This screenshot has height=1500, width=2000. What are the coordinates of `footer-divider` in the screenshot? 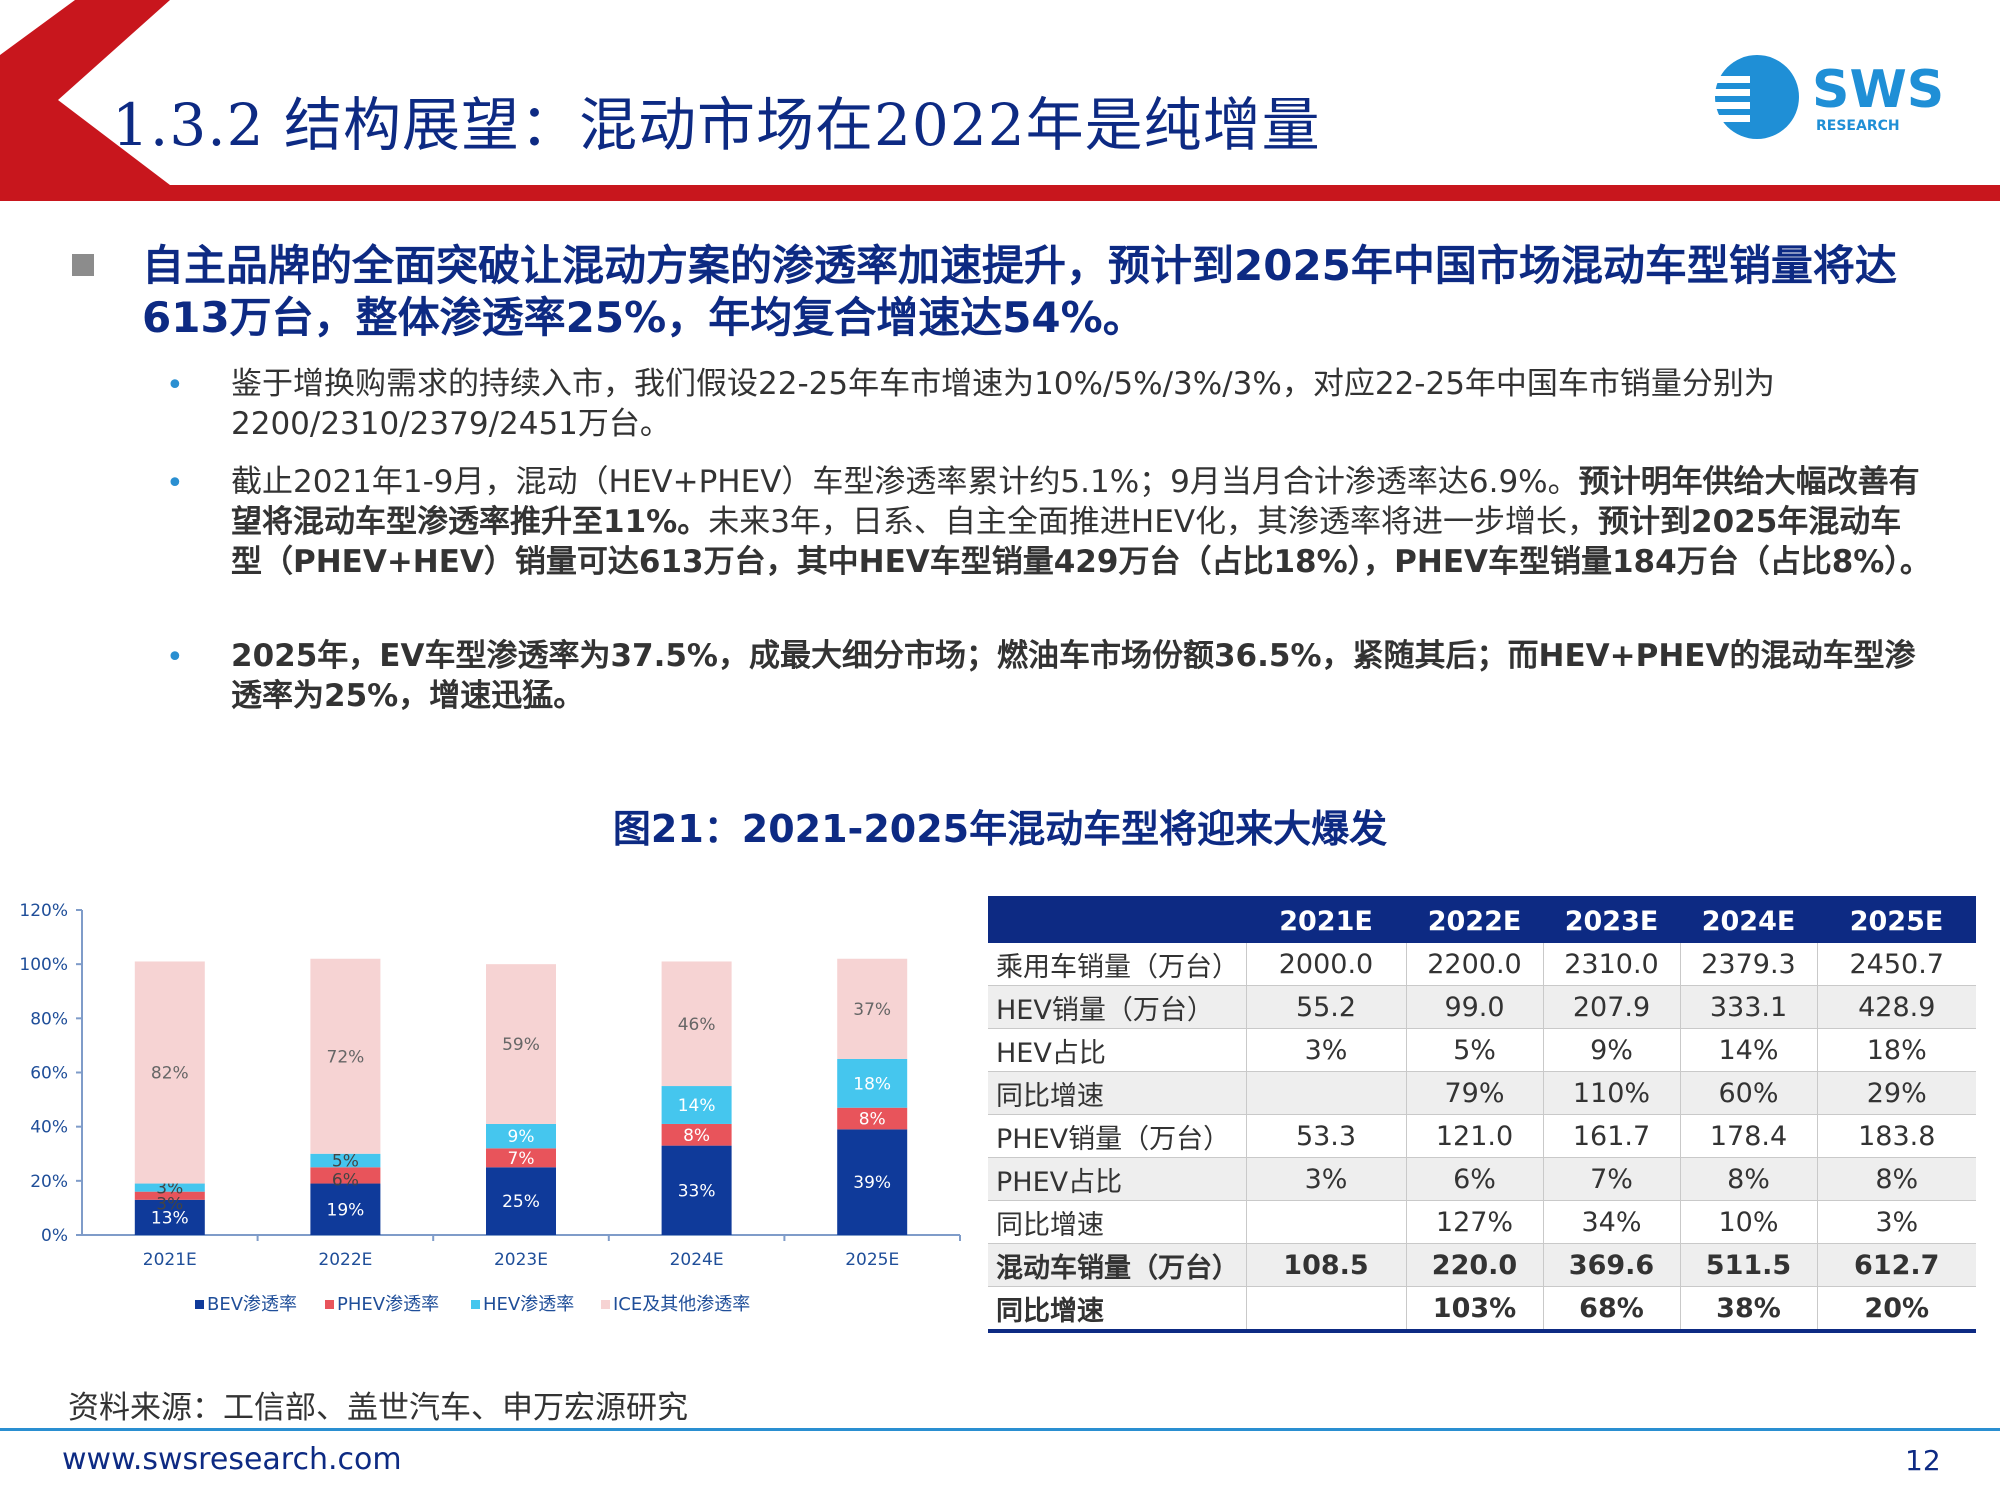 It's located at (1000, 1429).